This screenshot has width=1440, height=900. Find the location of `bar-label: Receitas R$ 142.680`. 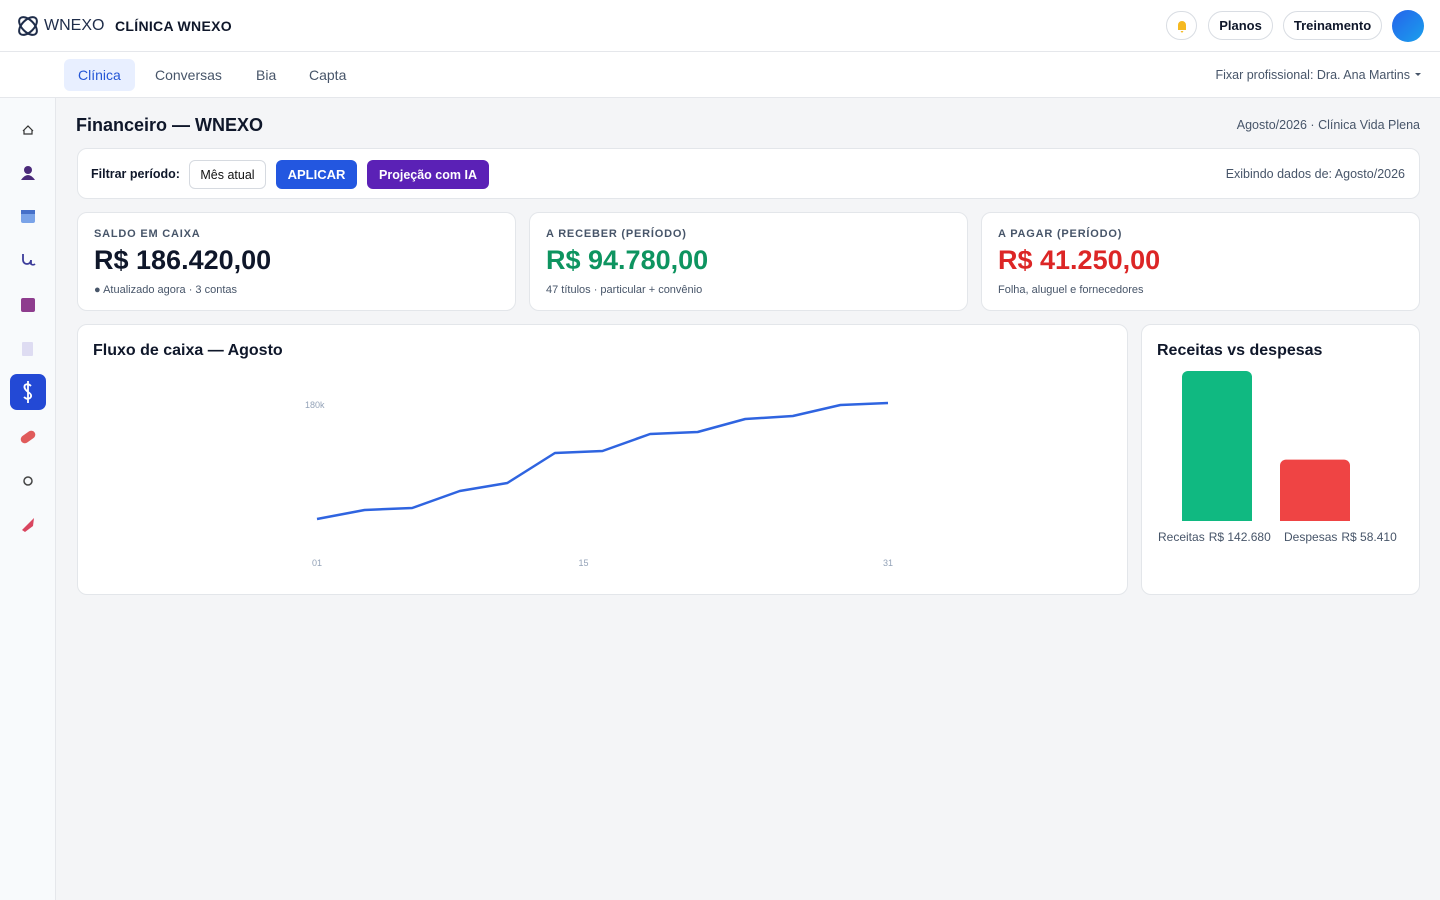

bar-label: Receitas R$ 142.680 is located at coordinates (1214, 537).